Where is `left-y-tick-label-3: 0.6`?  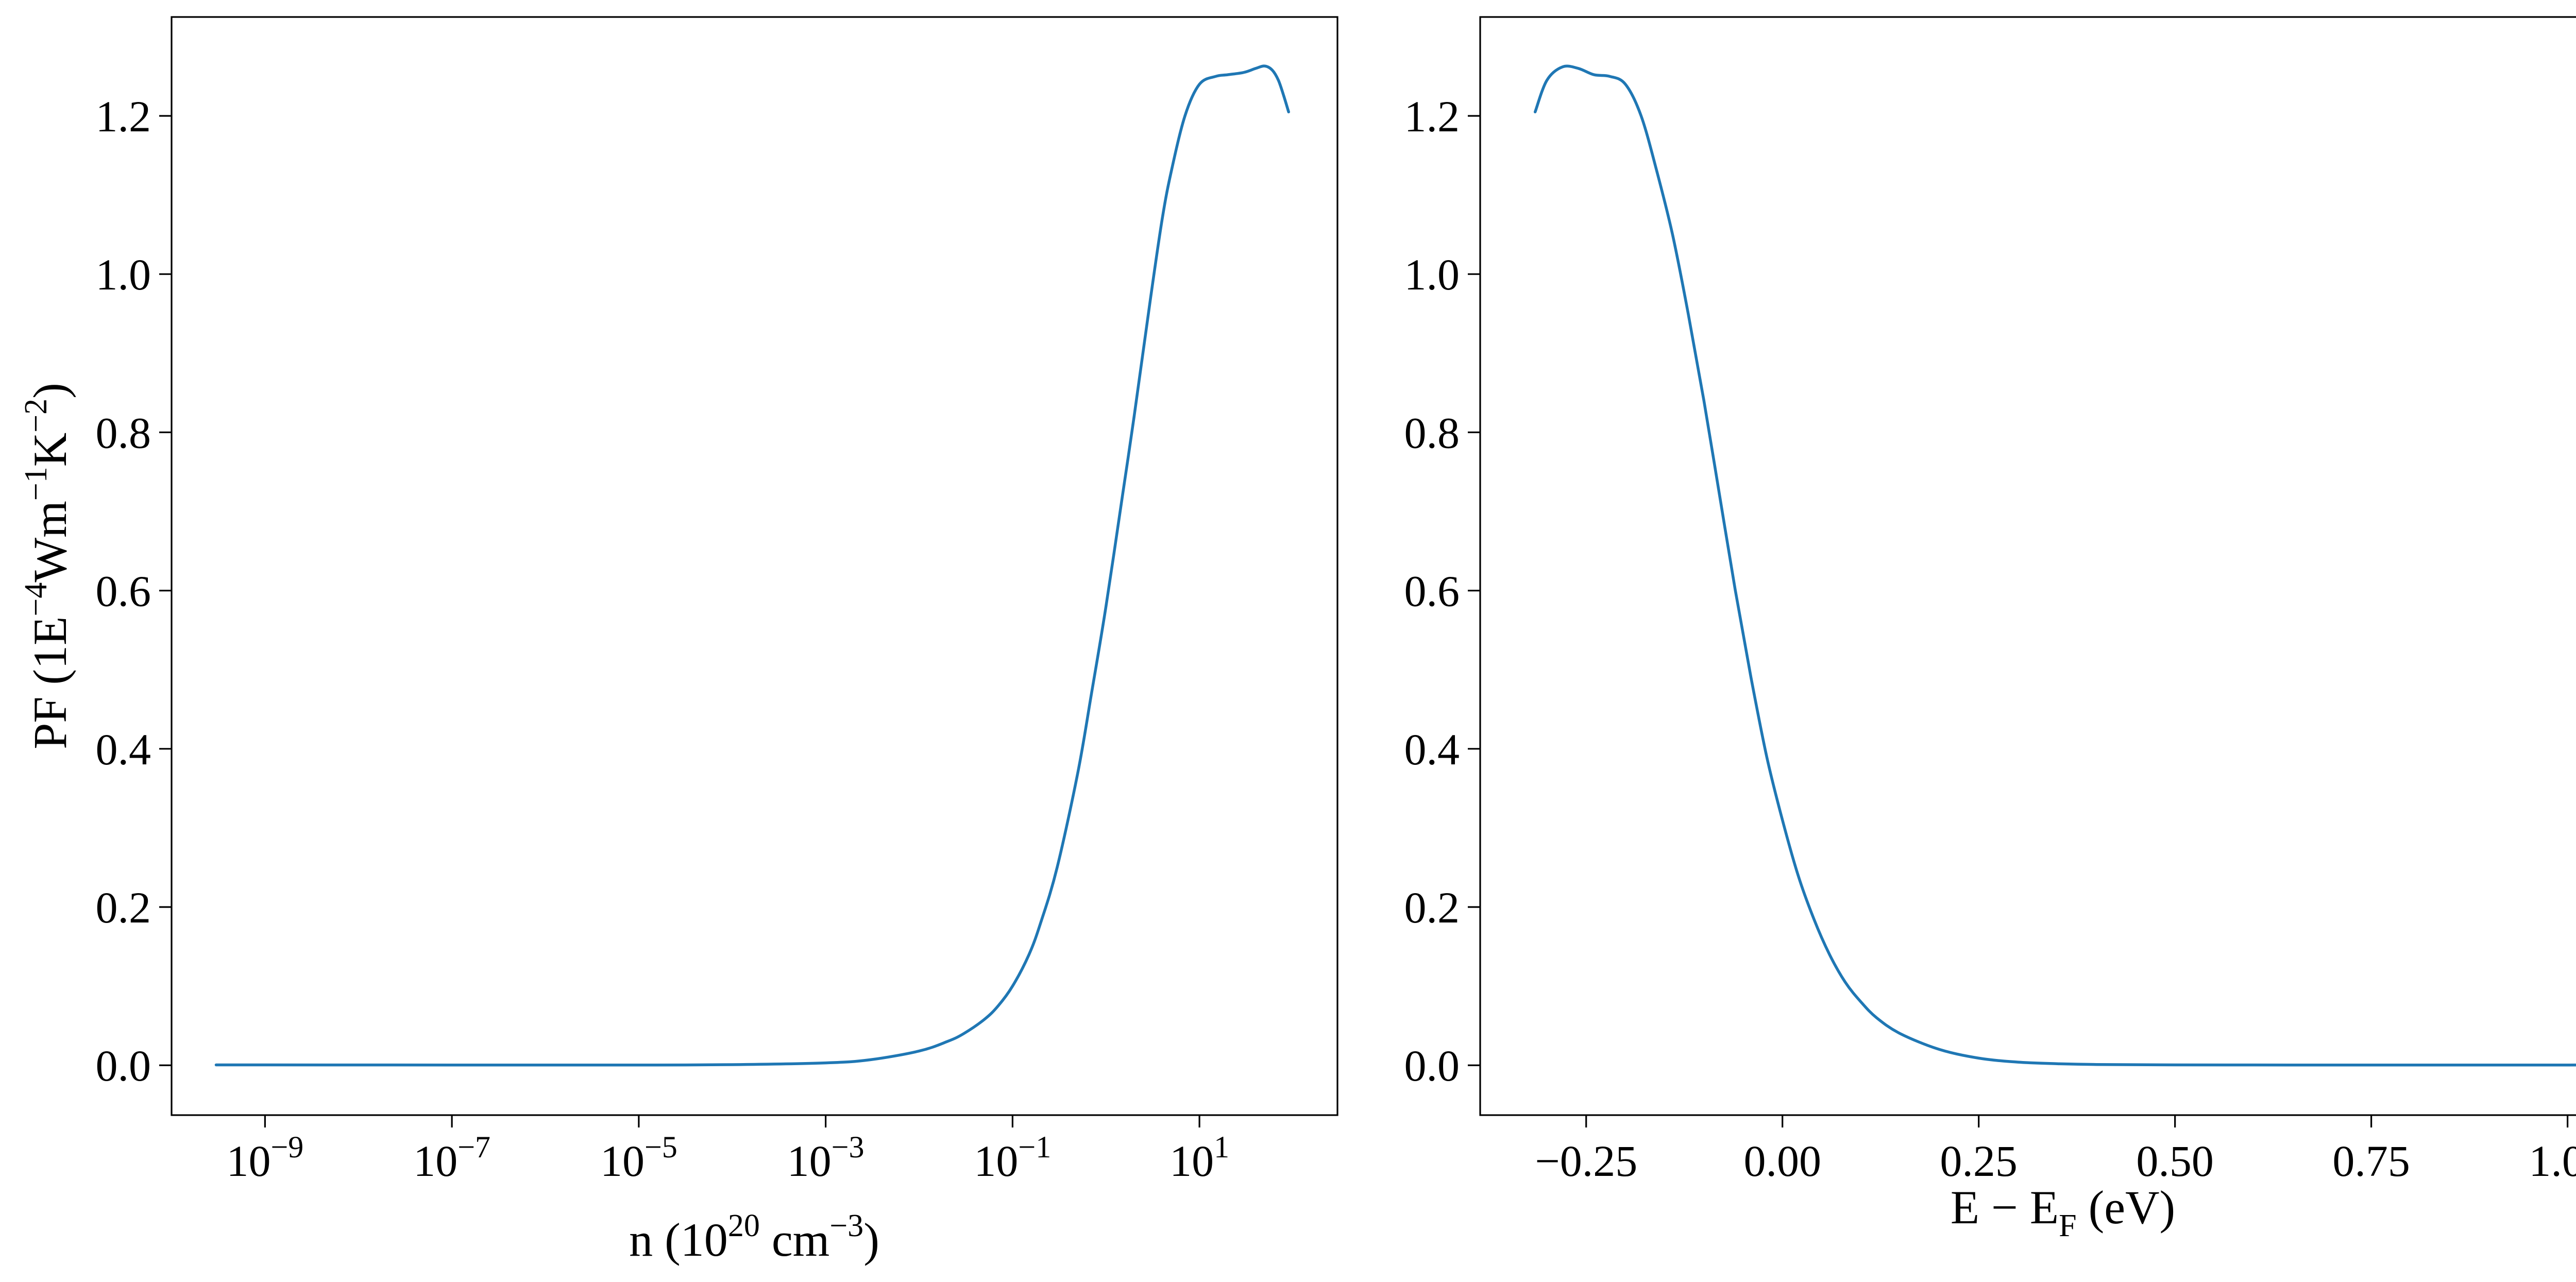 left-y-tick-label-3: 0.6 is located at coordinates (124, 592).